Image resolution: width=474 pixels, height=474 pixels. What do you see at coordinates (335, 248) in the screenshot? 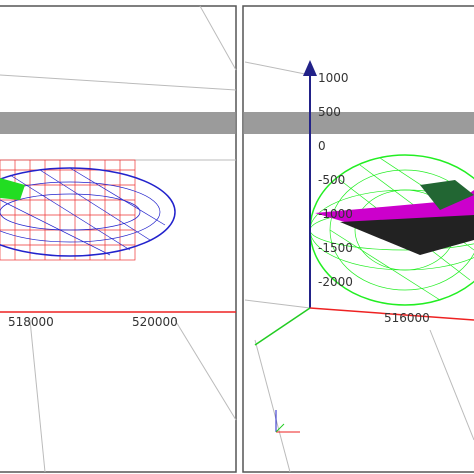
I see `z-label: -1500` at bounding box center [335, 248].